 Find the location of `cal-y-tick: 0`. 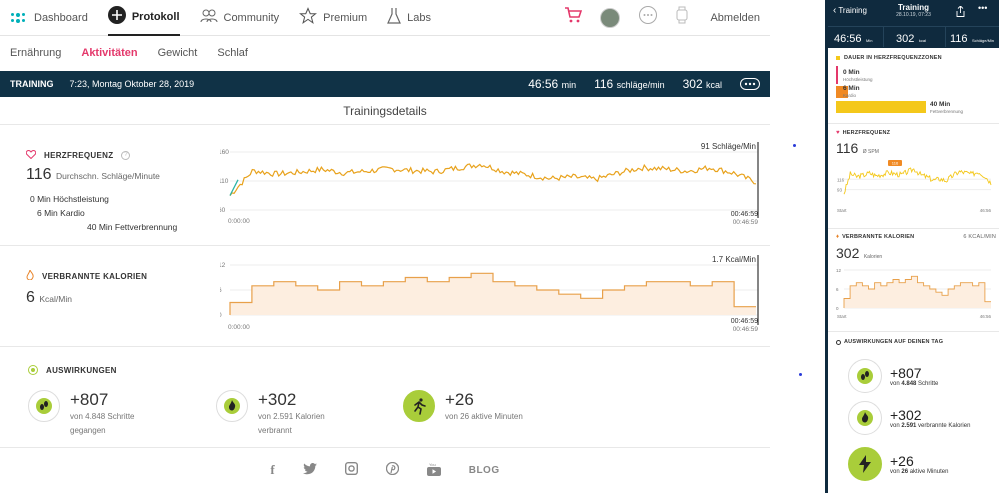

cal-y-tick: 0 is located at coordinates (221, 315).